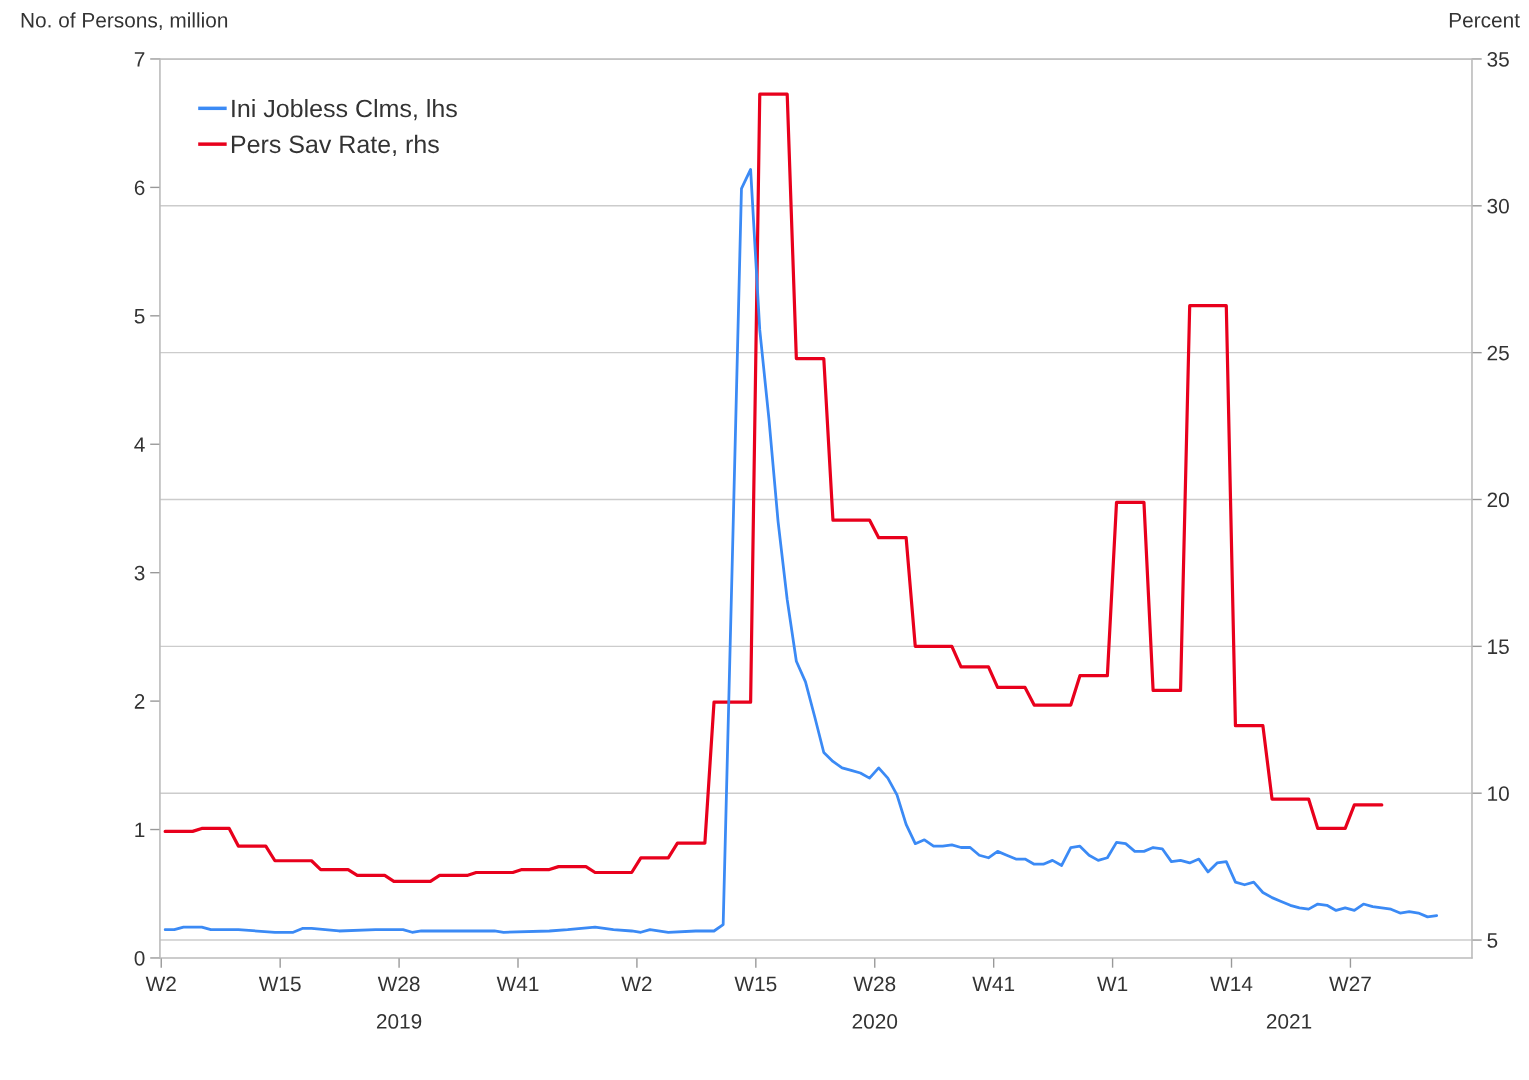 The height and width of the screenshot is (1080, 1529). What do you see at coordinates (139, 958) in the screenshot?
I see `y-tick-label: 0` at bounding box center [139, 958].